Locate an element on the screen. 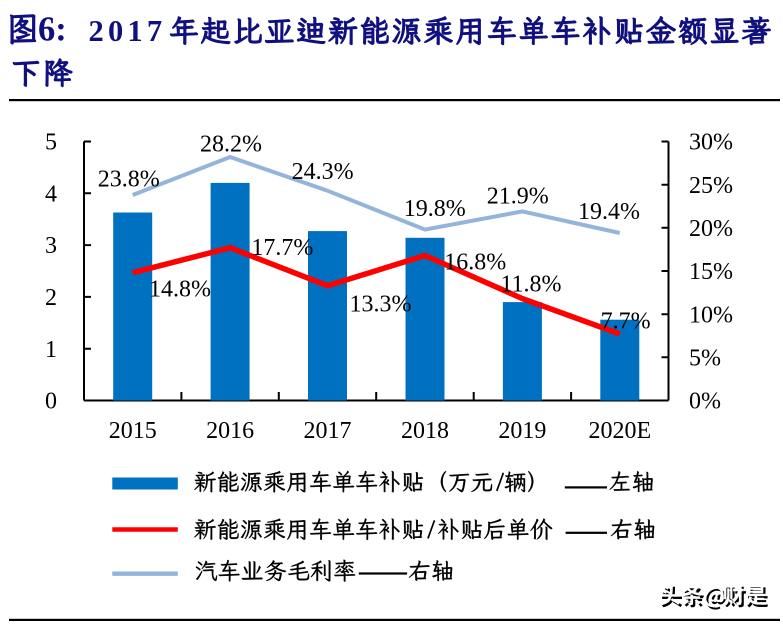 The image size is (783, 625). svg-text: 2015 is located at coordinates (133, 431).